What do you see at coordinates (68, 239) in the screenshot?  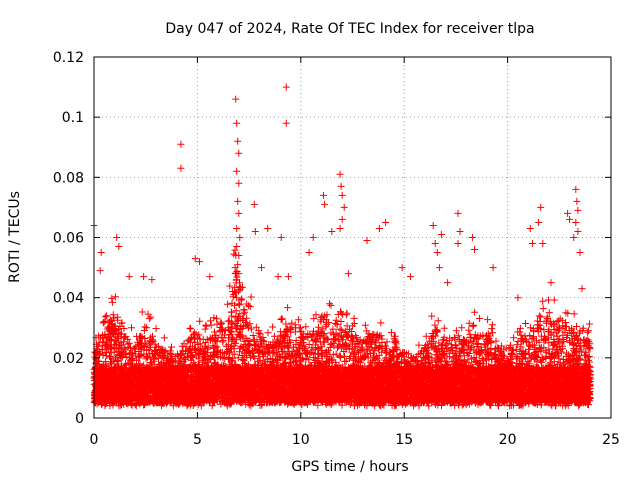 I see `y-tick-label: 0.06` at bounding box center [68, 239].